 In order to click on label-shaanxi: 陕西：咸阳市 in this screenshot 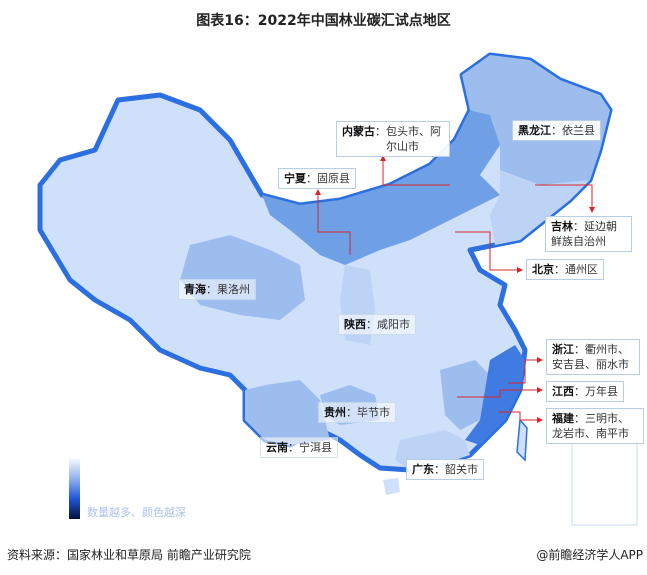, I will do `click(377, 324)`.